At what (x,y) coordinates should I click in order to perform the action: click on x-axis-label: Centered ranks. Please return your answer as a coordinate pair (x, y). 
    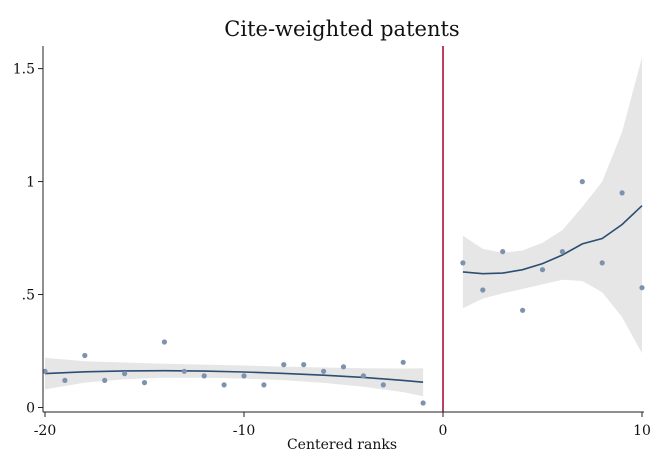
    Looking at the image, I should click on (342, 445).